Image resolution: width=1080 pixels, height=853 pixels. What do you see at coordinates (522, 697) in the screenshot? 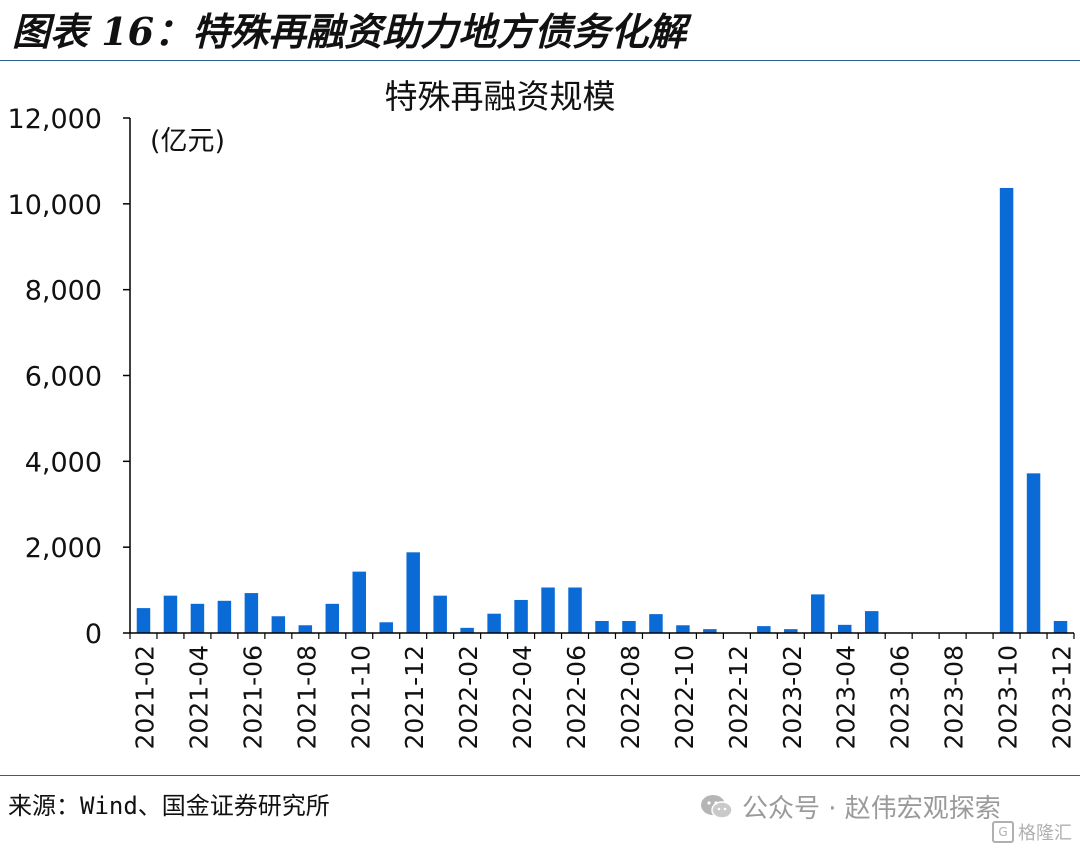
I see `x-tick-label: 2022-04` at bounding box center [522, 697].